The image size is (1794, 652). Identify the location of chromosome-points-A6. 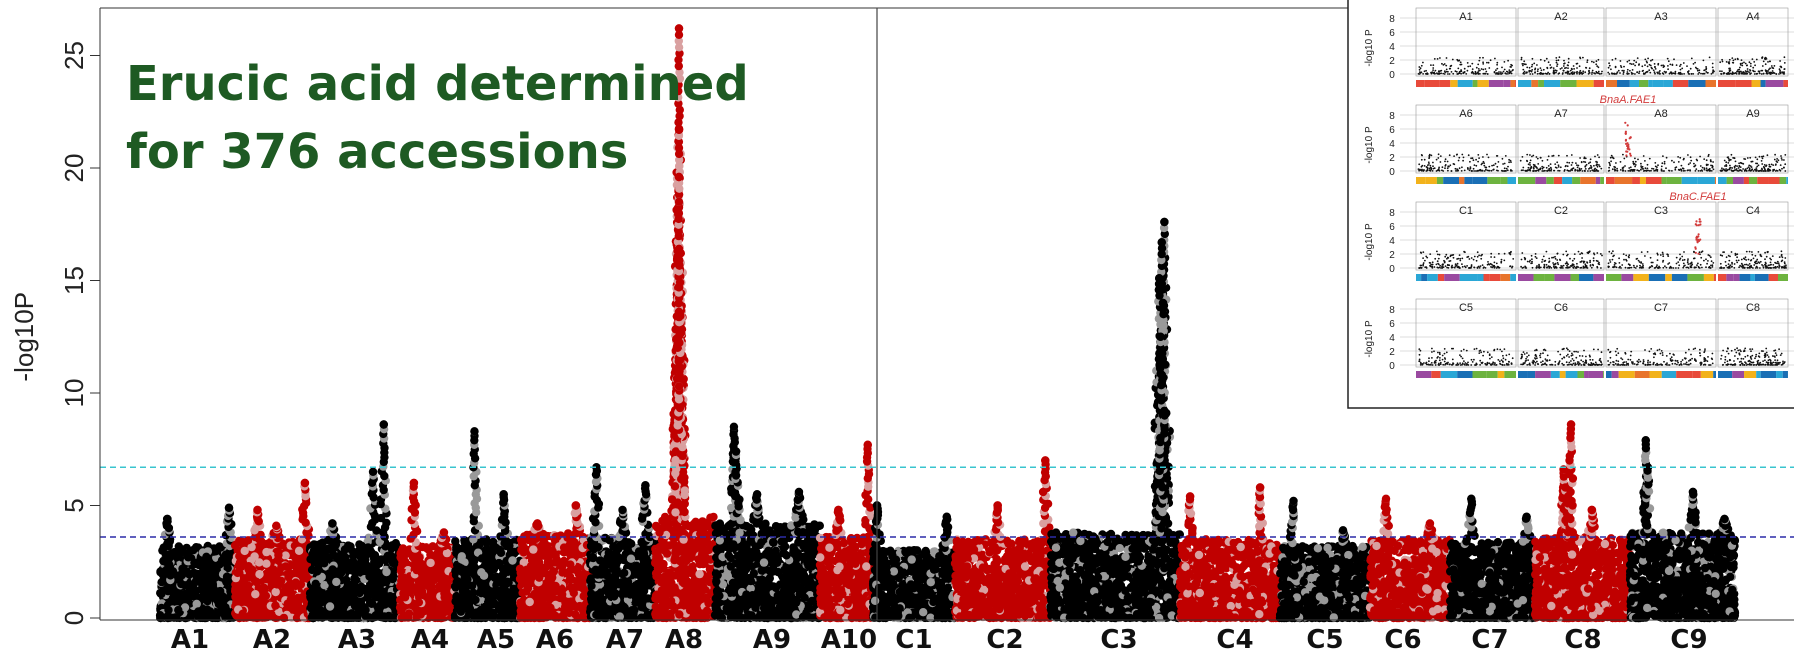
(555, 562).